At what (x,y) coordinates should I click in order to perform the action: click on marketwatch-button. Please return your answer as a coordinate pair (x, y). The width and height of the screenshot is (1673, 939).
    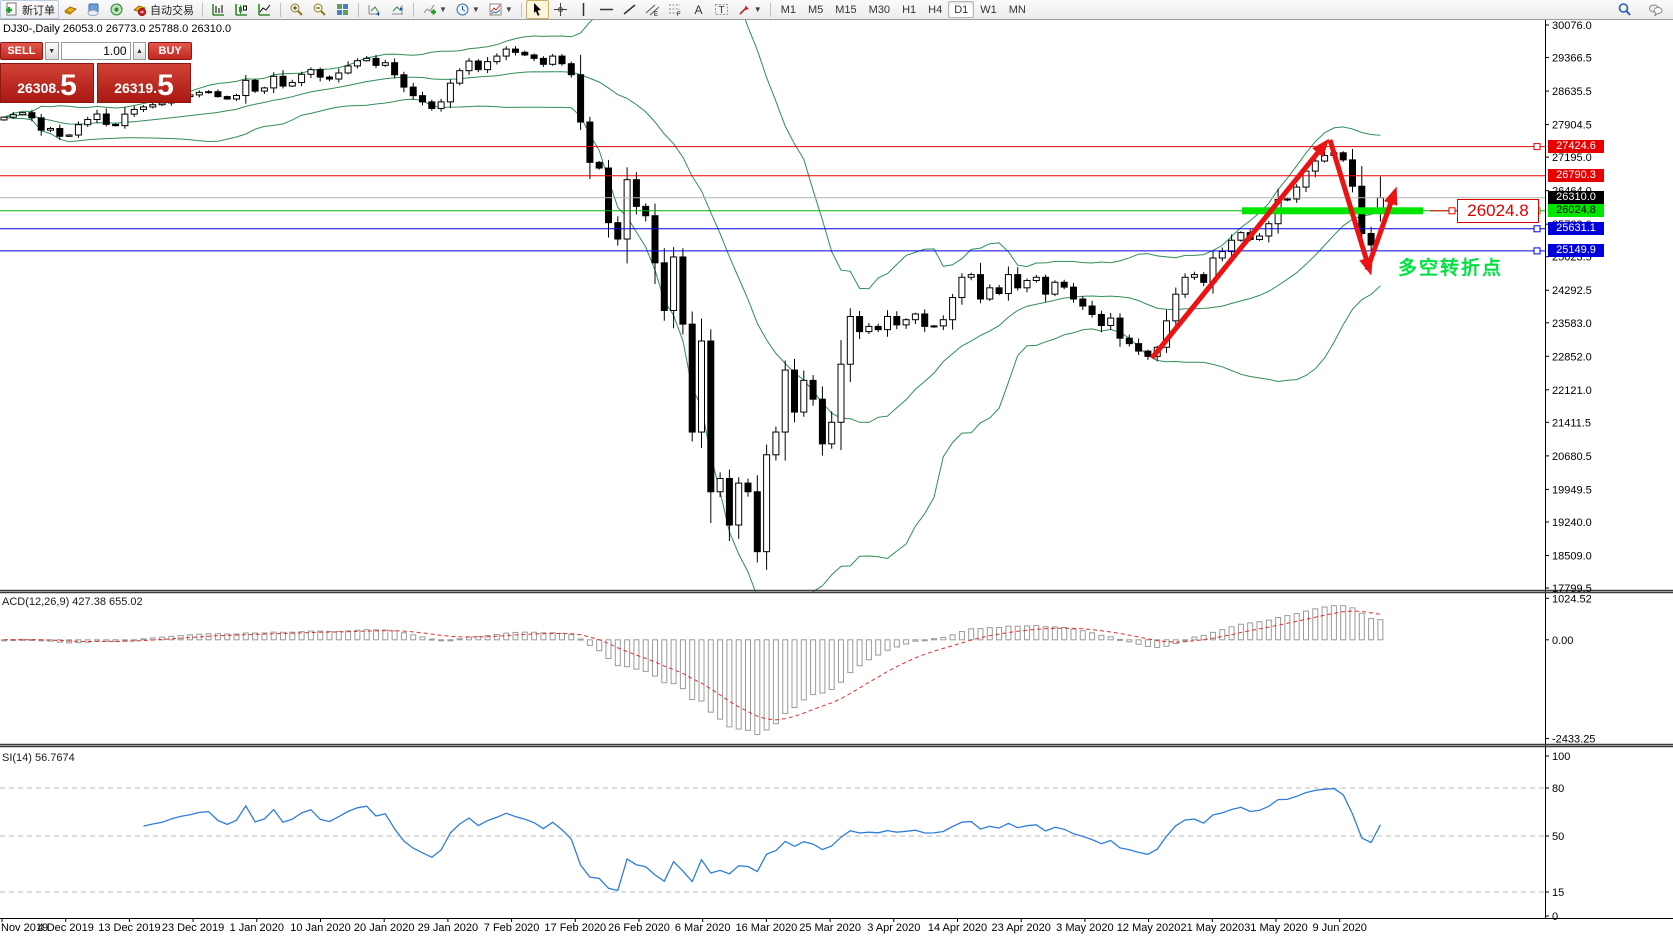
    Looking at the image, I should click on (70, 9).